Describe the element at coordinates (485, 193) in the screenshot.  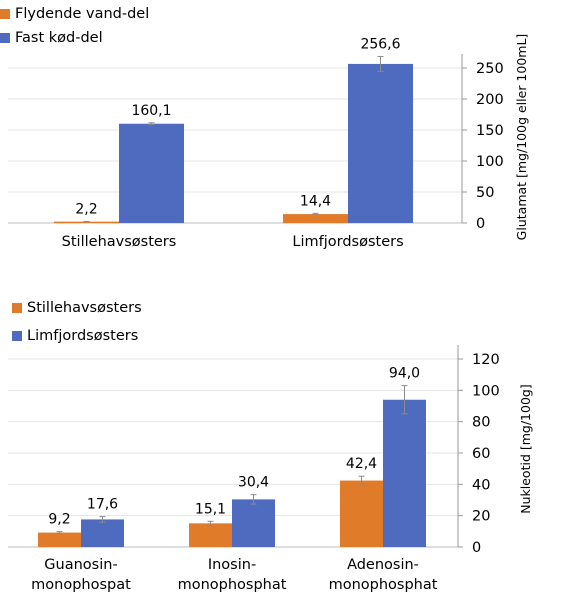
I see `y-tick-label: 50` at that location.